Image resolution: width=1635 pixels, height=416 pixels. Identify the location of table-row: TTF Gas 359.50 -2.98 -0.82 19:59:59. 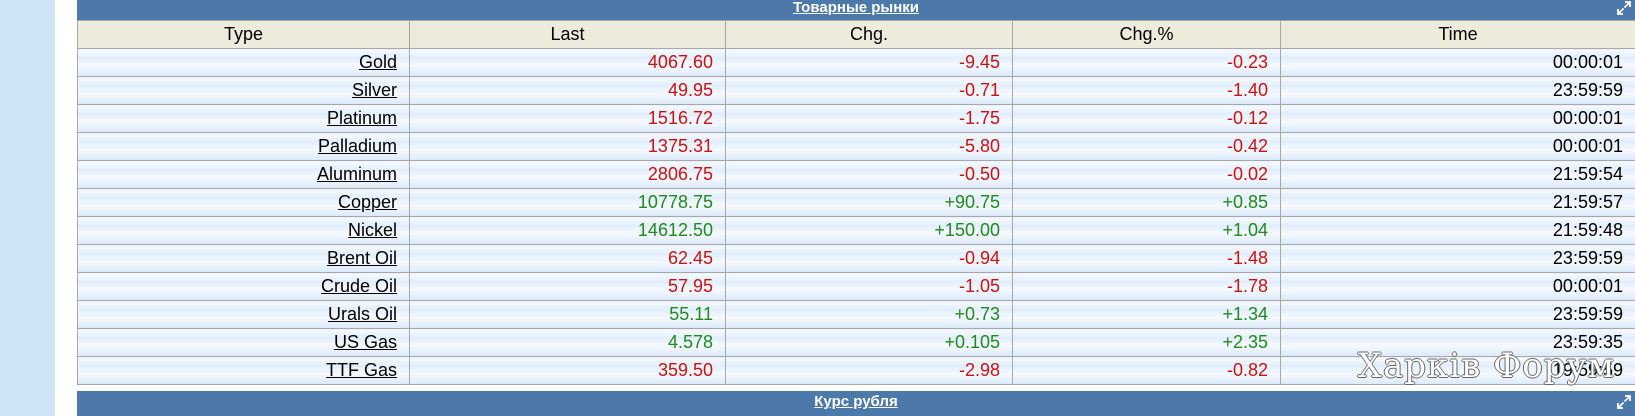
(856, 370).